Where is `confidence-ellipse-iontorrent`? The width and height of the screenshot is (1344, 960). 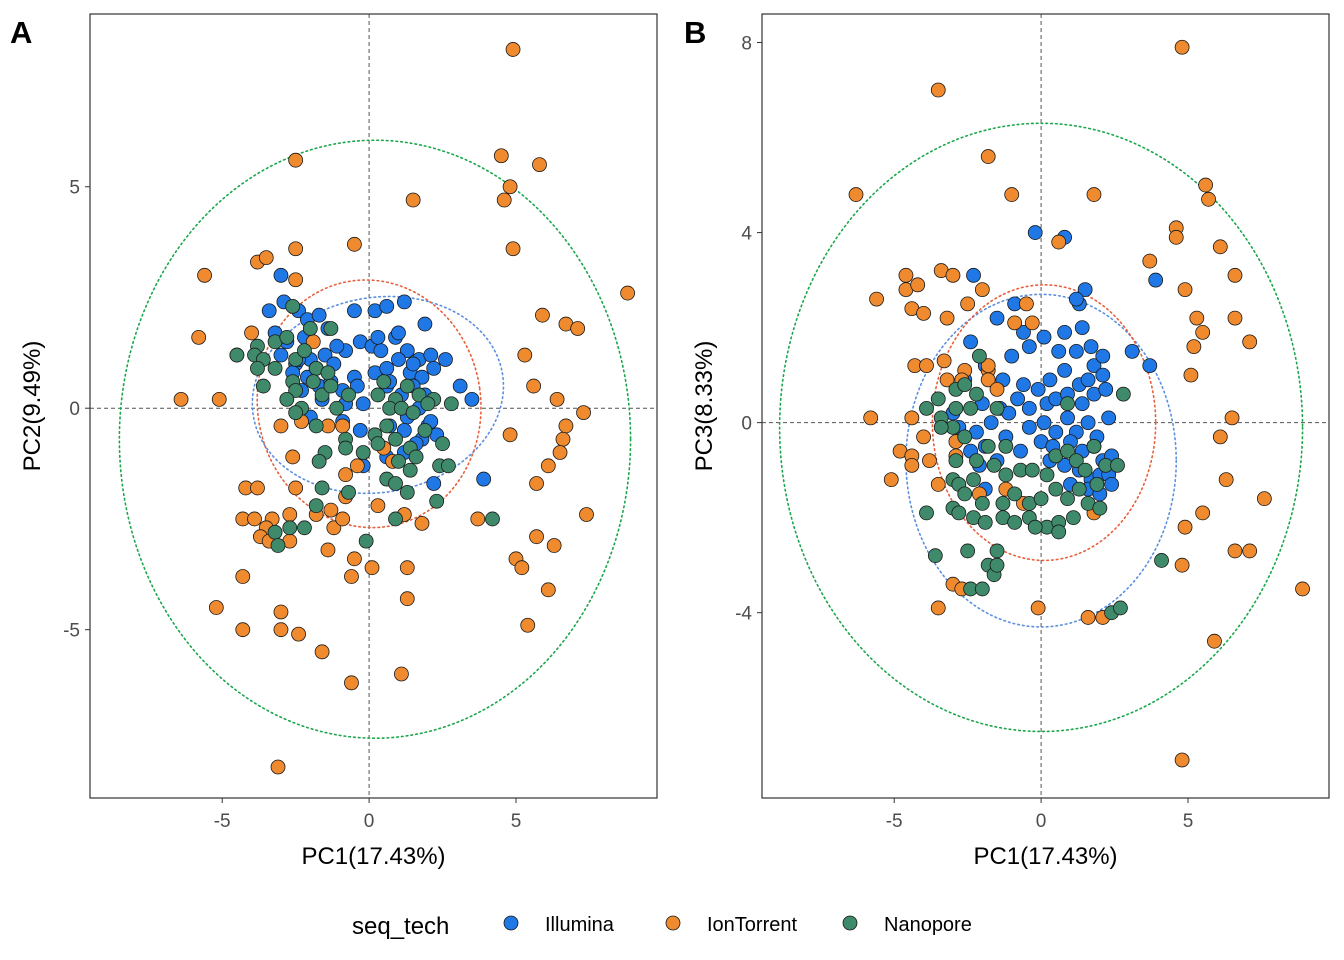
confidence-ellipse-iontorrent is located at coordinates (1044, 423).